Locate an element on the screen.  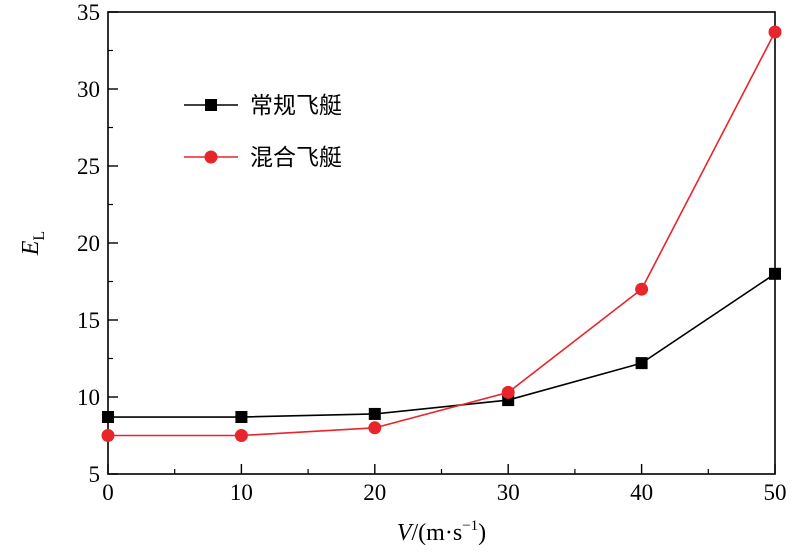
x-axis-unit-sup: −1 is located at coordinates (470, 526).